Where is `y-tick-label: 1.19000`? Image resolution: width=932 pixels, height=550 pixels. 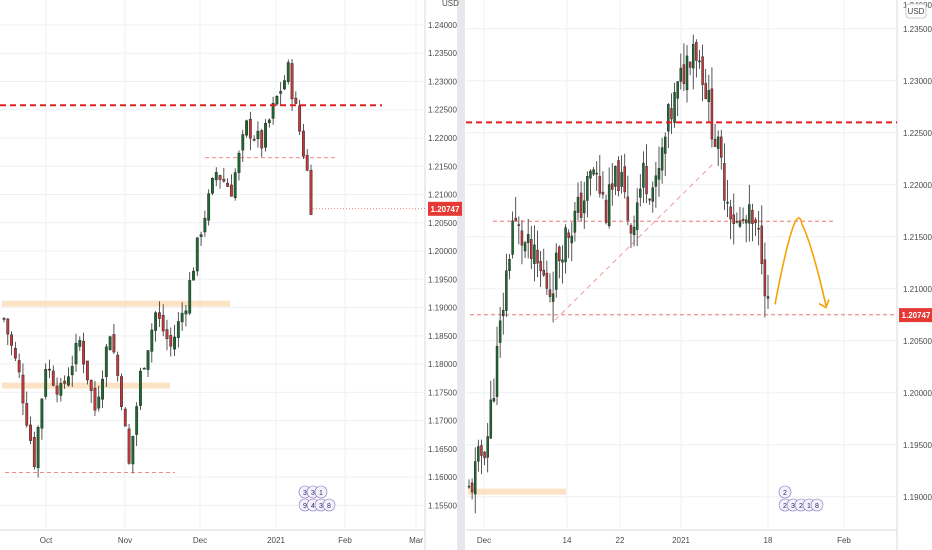 y-tick-label: 1.19000 is located at coordinates (917, 497).